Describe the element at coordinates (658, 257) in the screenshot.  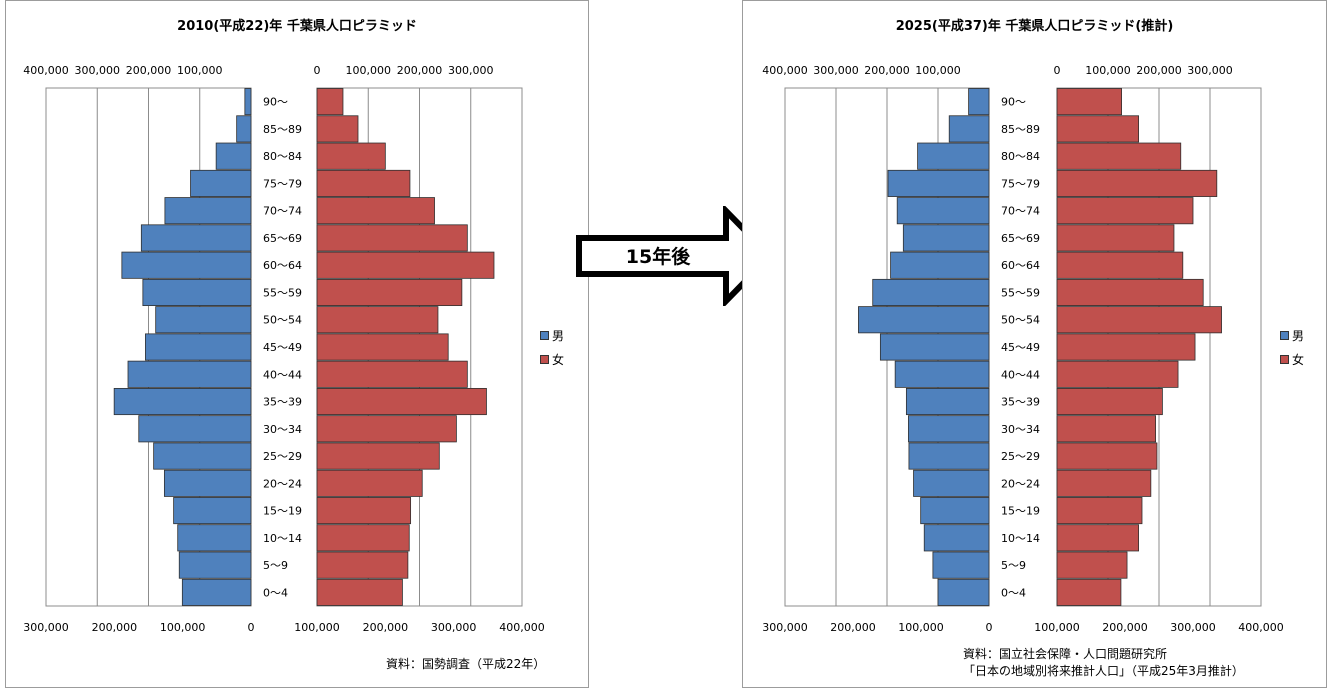
I see `arrow-label: 15年後` at that location.